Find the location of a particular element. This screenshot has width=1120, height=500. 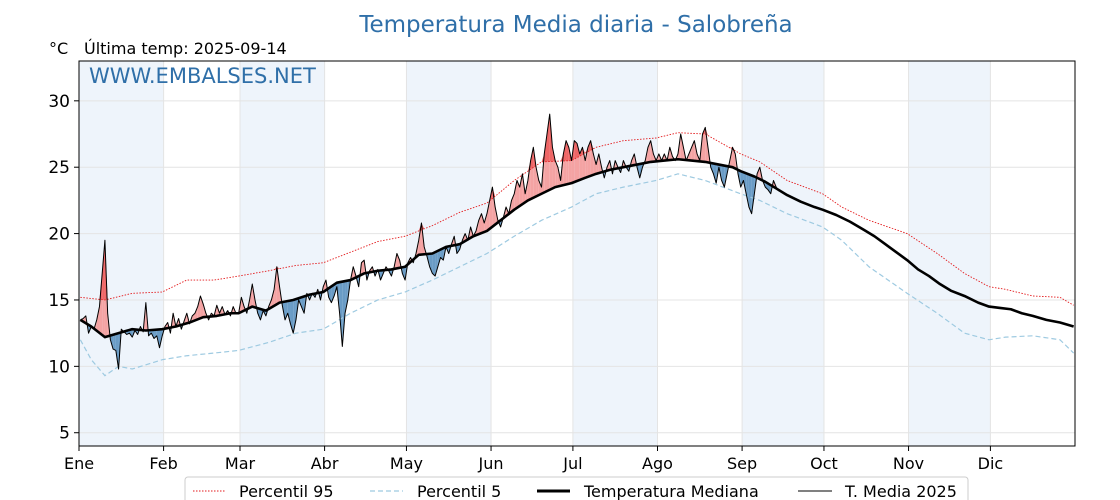

x-tick-label: Abr is located at coordinates (325, 463).